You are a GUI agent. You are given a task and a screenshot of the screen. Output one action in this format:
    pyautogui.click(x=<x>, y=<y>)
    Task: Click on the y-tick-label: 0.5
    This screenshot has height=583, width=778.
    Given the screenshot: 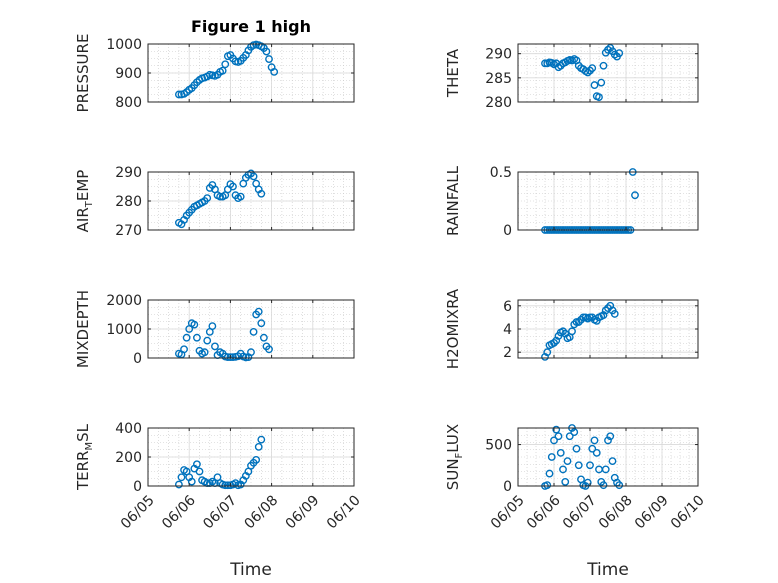 What is the action you would take?
    pyautogui.click(x=501, y=173)
    